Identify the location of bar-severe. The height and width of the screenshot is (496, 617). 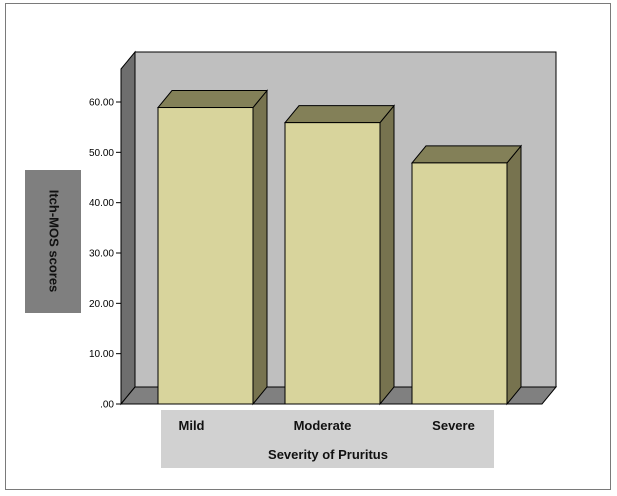
(466, 275).